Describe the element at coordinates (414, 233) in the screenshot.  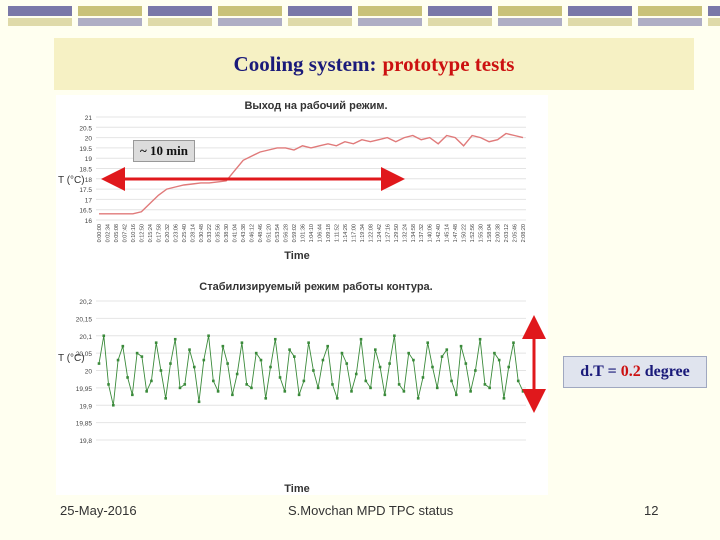
I see `x-tick-label: 1:34:58` at that location.